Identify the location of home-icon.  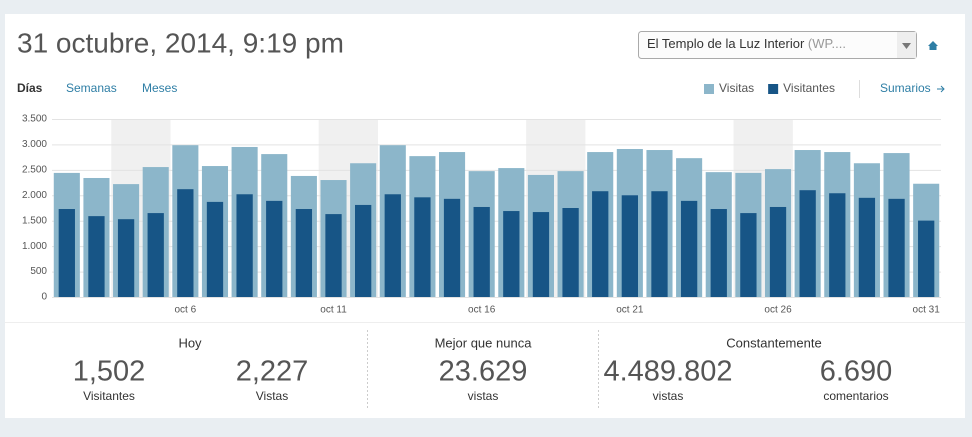
(933, 45).